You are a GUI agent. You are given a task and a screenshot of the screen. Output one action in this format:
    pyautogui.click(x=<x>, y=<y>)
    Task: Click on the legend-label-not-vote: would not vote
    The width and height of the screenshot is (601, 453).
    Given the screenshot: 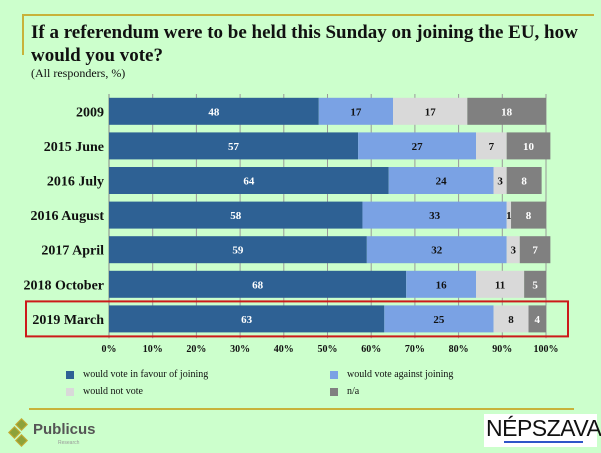 What is the action you would take?
    pyautogui.click(x=113, y=391)
    